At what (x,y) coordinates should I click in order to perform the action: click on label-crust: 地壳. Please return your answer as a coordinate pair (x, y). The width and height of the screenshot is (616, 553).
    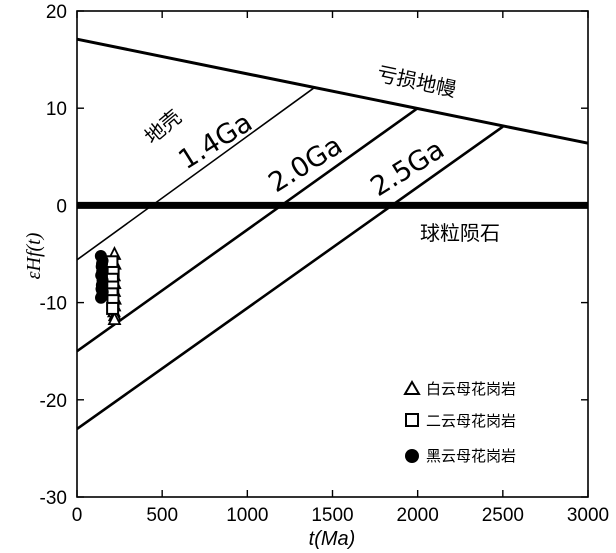
    Looking at the image, I should click on (163, 127).